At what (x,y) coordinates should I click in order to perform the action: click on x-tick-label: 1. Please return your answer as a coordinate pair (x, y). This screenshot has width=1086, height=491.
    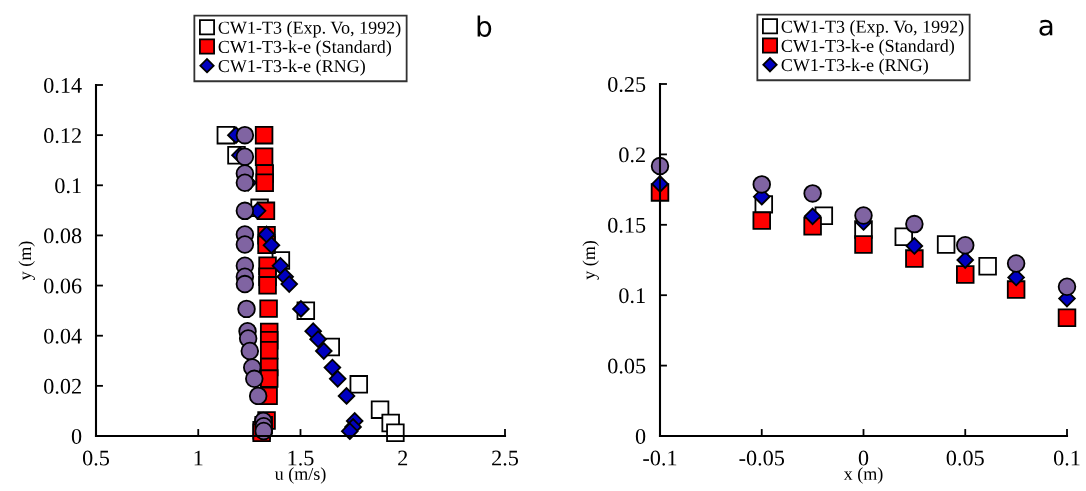
    Looking at the image, I should click on (198, 458).